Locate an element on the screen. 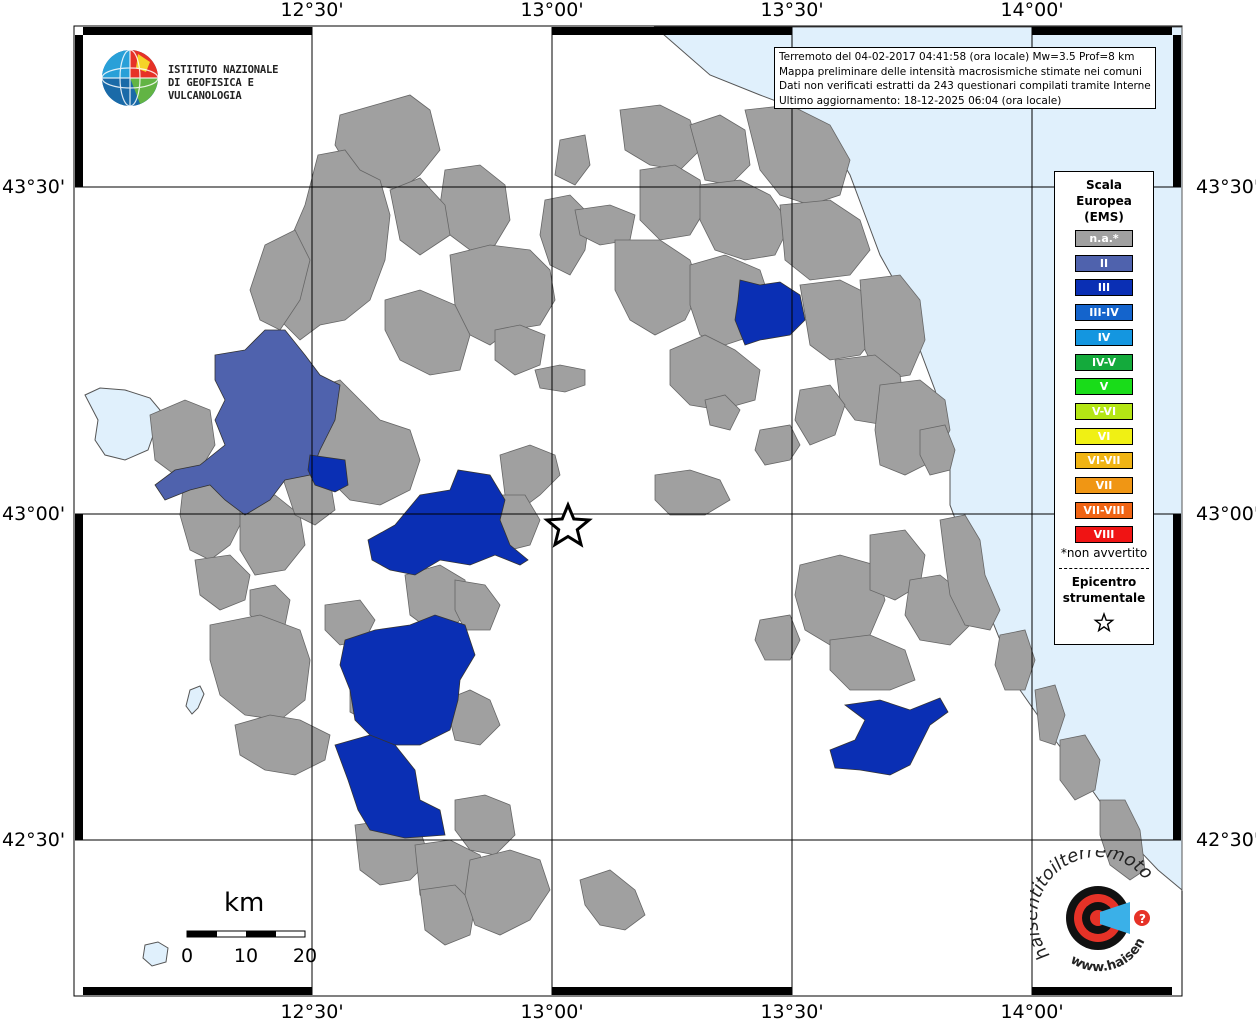 The height and width of the screenshot is (1024, 1256). coord-bottom-1330: 13°30' is located at coordinates (792, 1012).